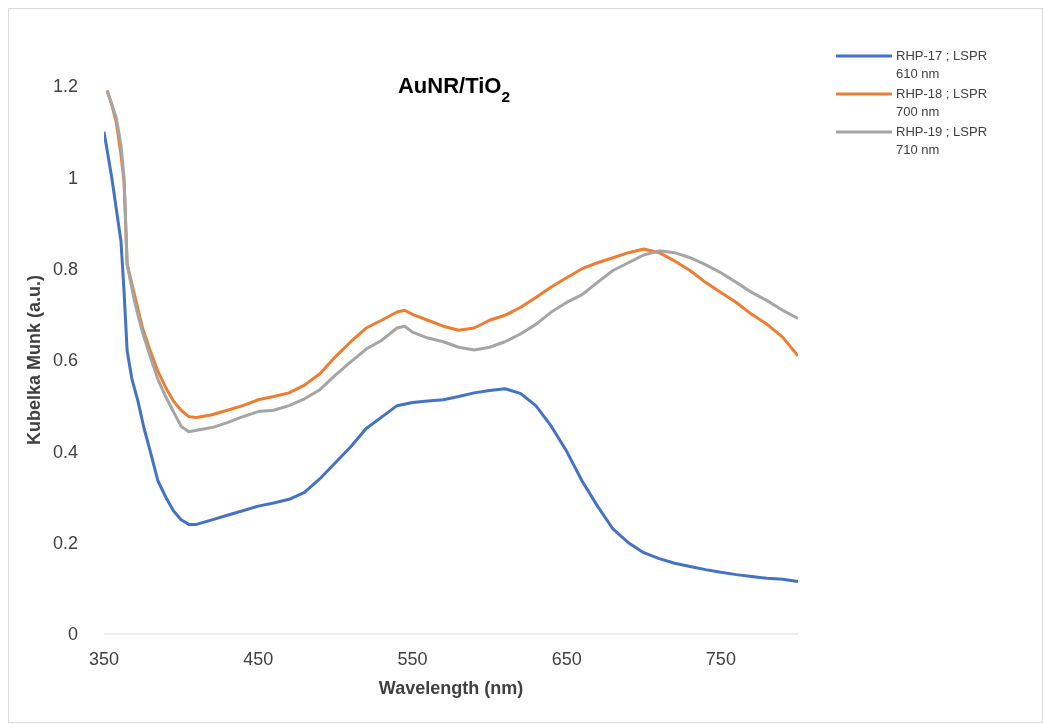 The width and height of the screenshot is (1043, 724). Describe the element at coordinates (65, 451) in the screenshot. I see `y-tick-label: 0.4` at that location.